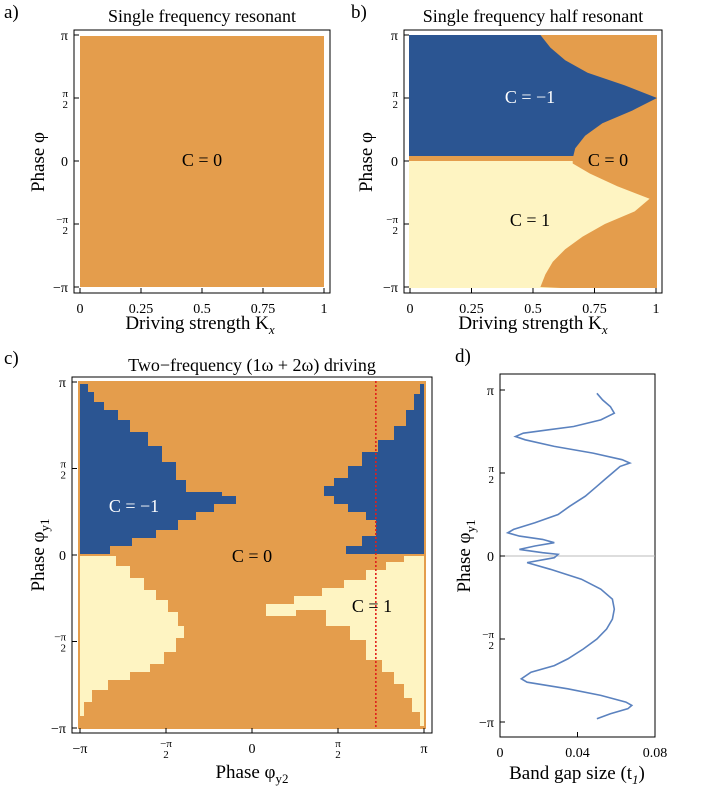 The image size is (704, 789). Describe the element at coordinates (40, 554) in the screenshot. I see `panel-c-ylabel: Phase φy1` at that location.